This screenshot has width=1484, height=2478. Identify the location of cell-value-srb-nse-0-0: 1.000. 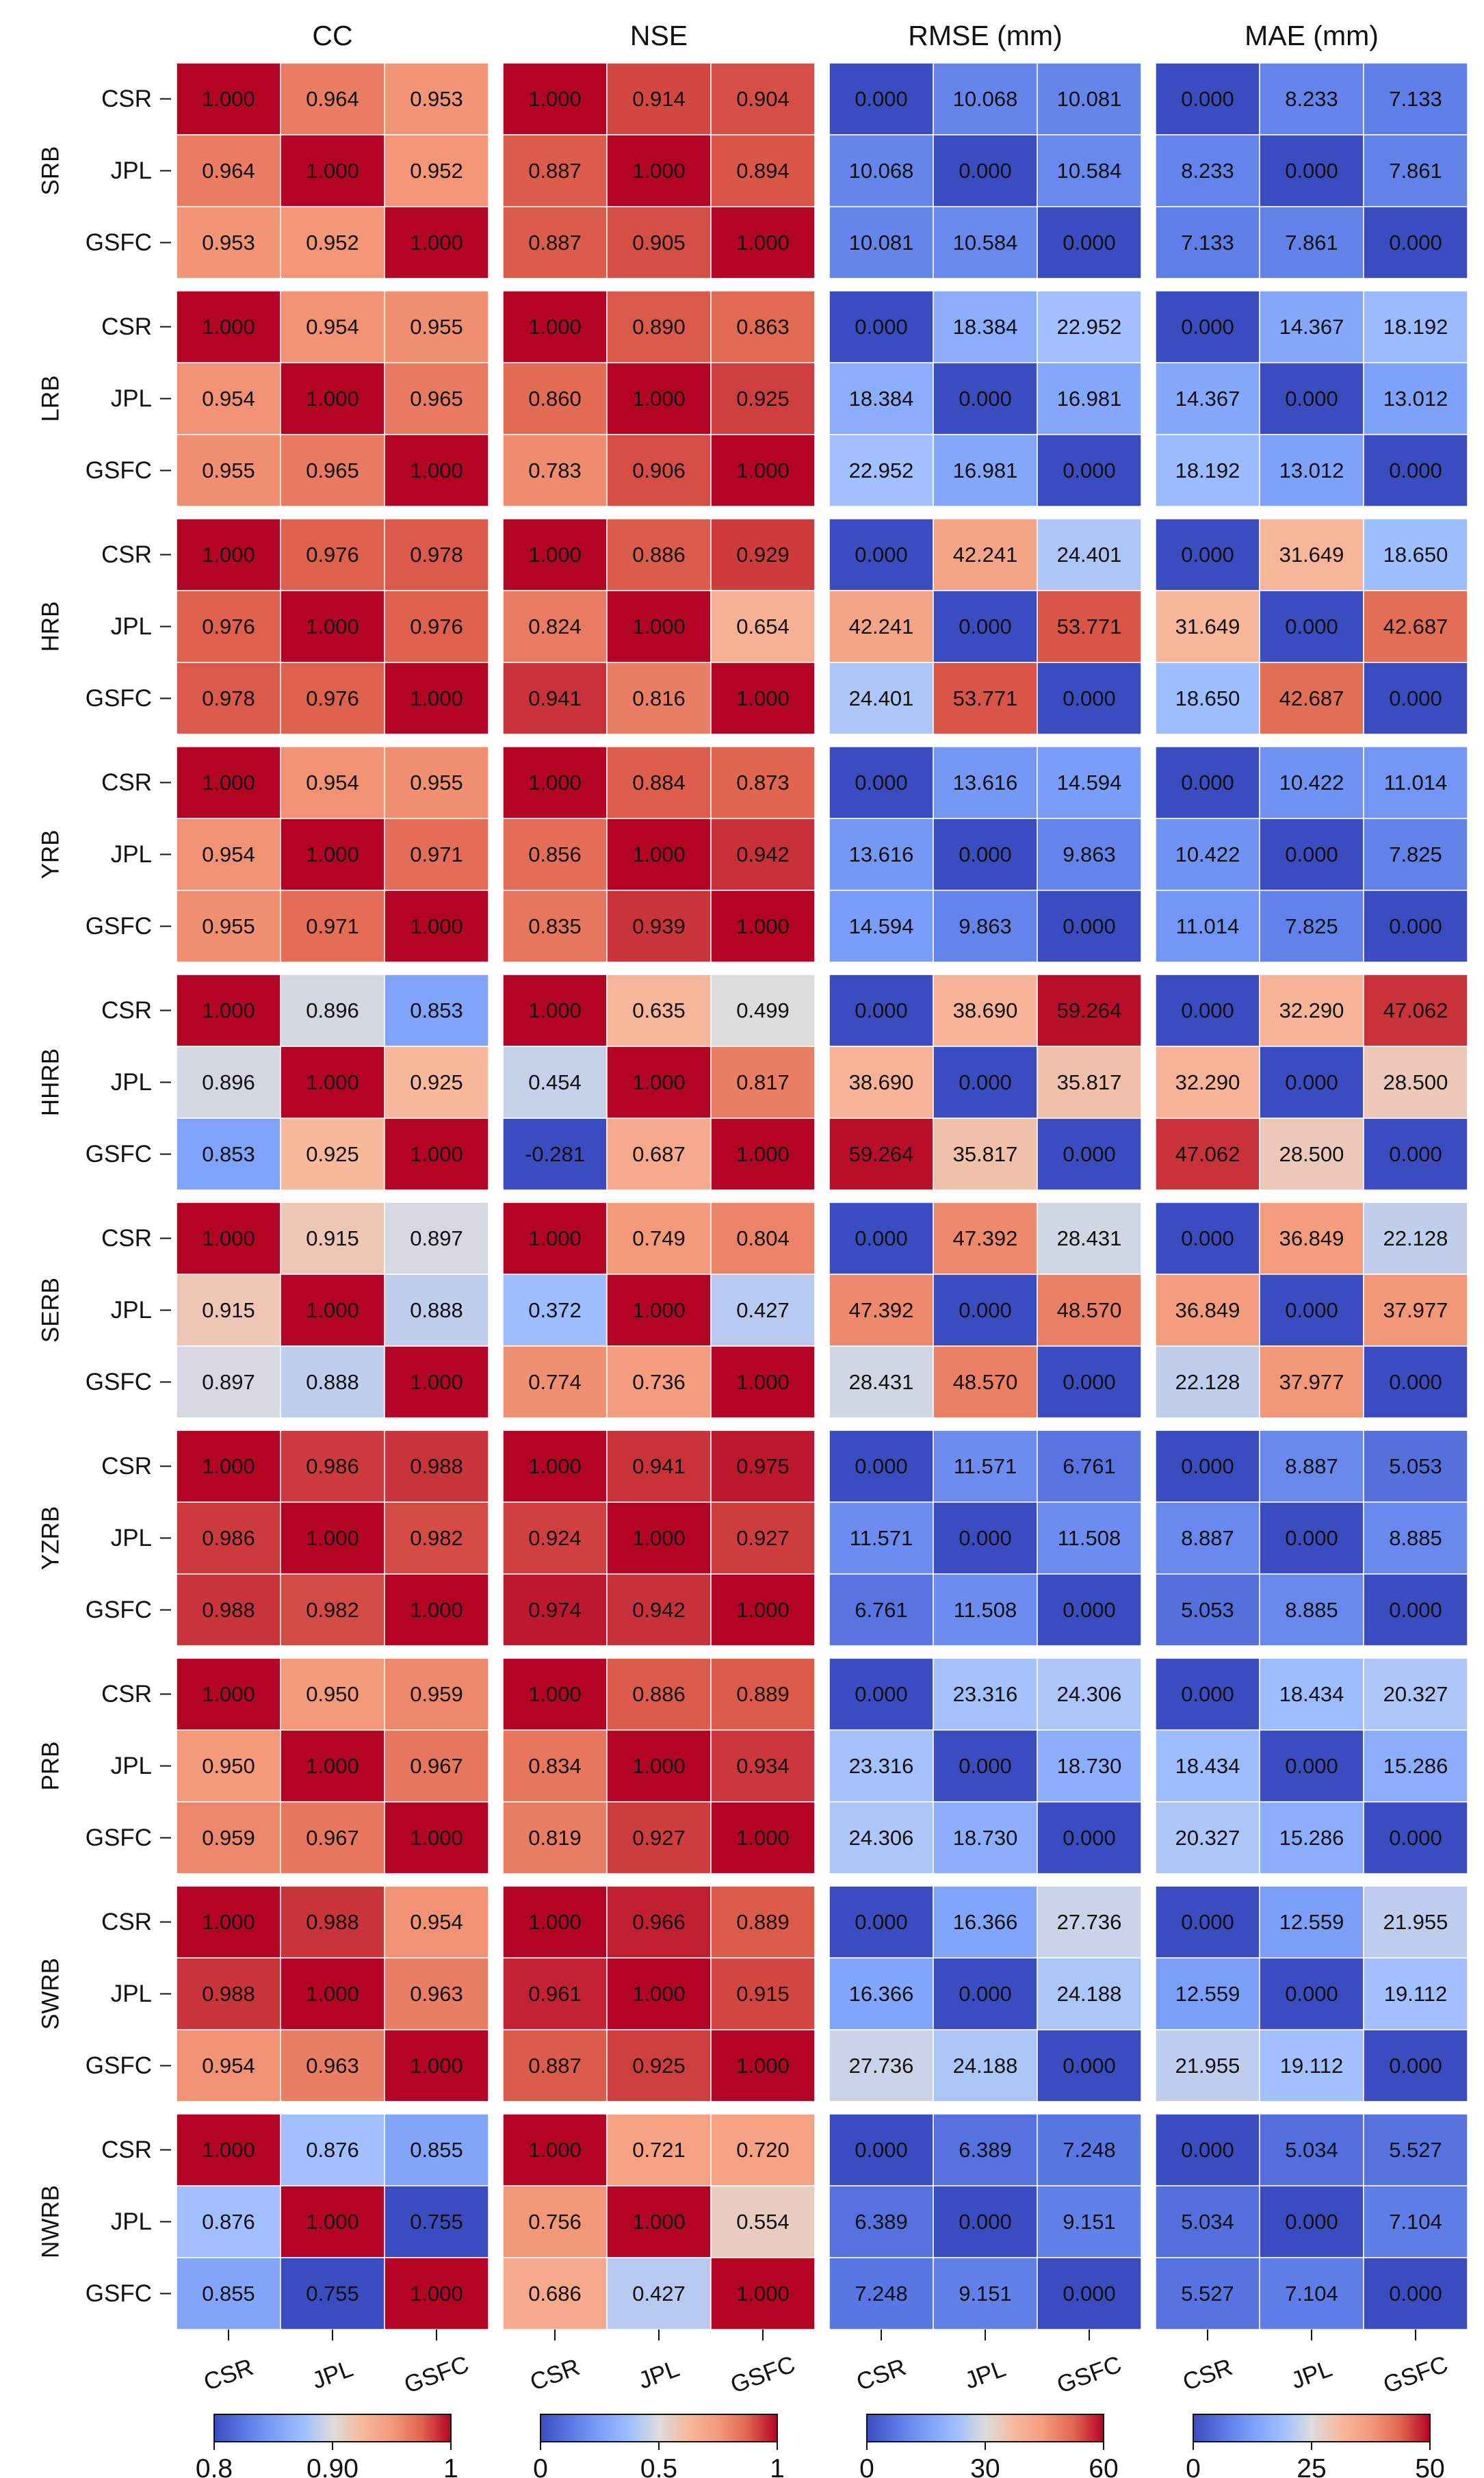
(555, 99).